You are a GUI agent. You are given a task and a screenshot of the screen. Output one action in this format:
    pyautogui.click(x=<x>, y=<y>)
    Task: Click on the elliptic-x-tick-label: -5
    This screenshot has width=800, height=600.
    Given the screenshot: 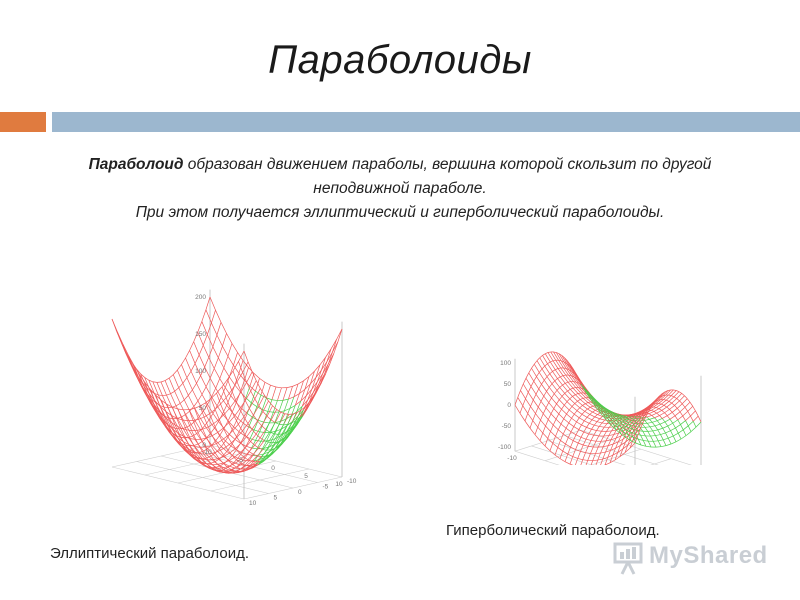 What is the action you would take?
    pyautogui.click(x=240, y=460)
    